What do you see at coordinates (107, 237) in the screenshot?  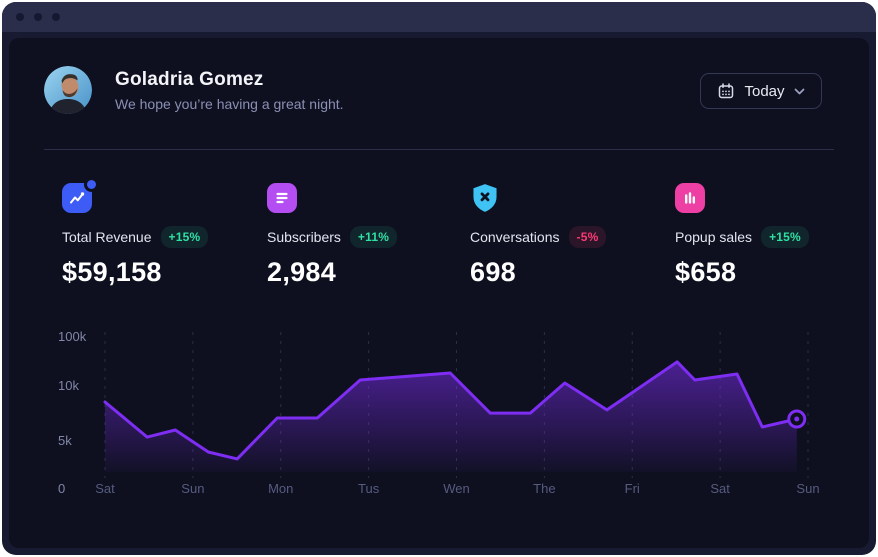 I see `stat-label: Total Revenue` at bounding box center [107, 237].